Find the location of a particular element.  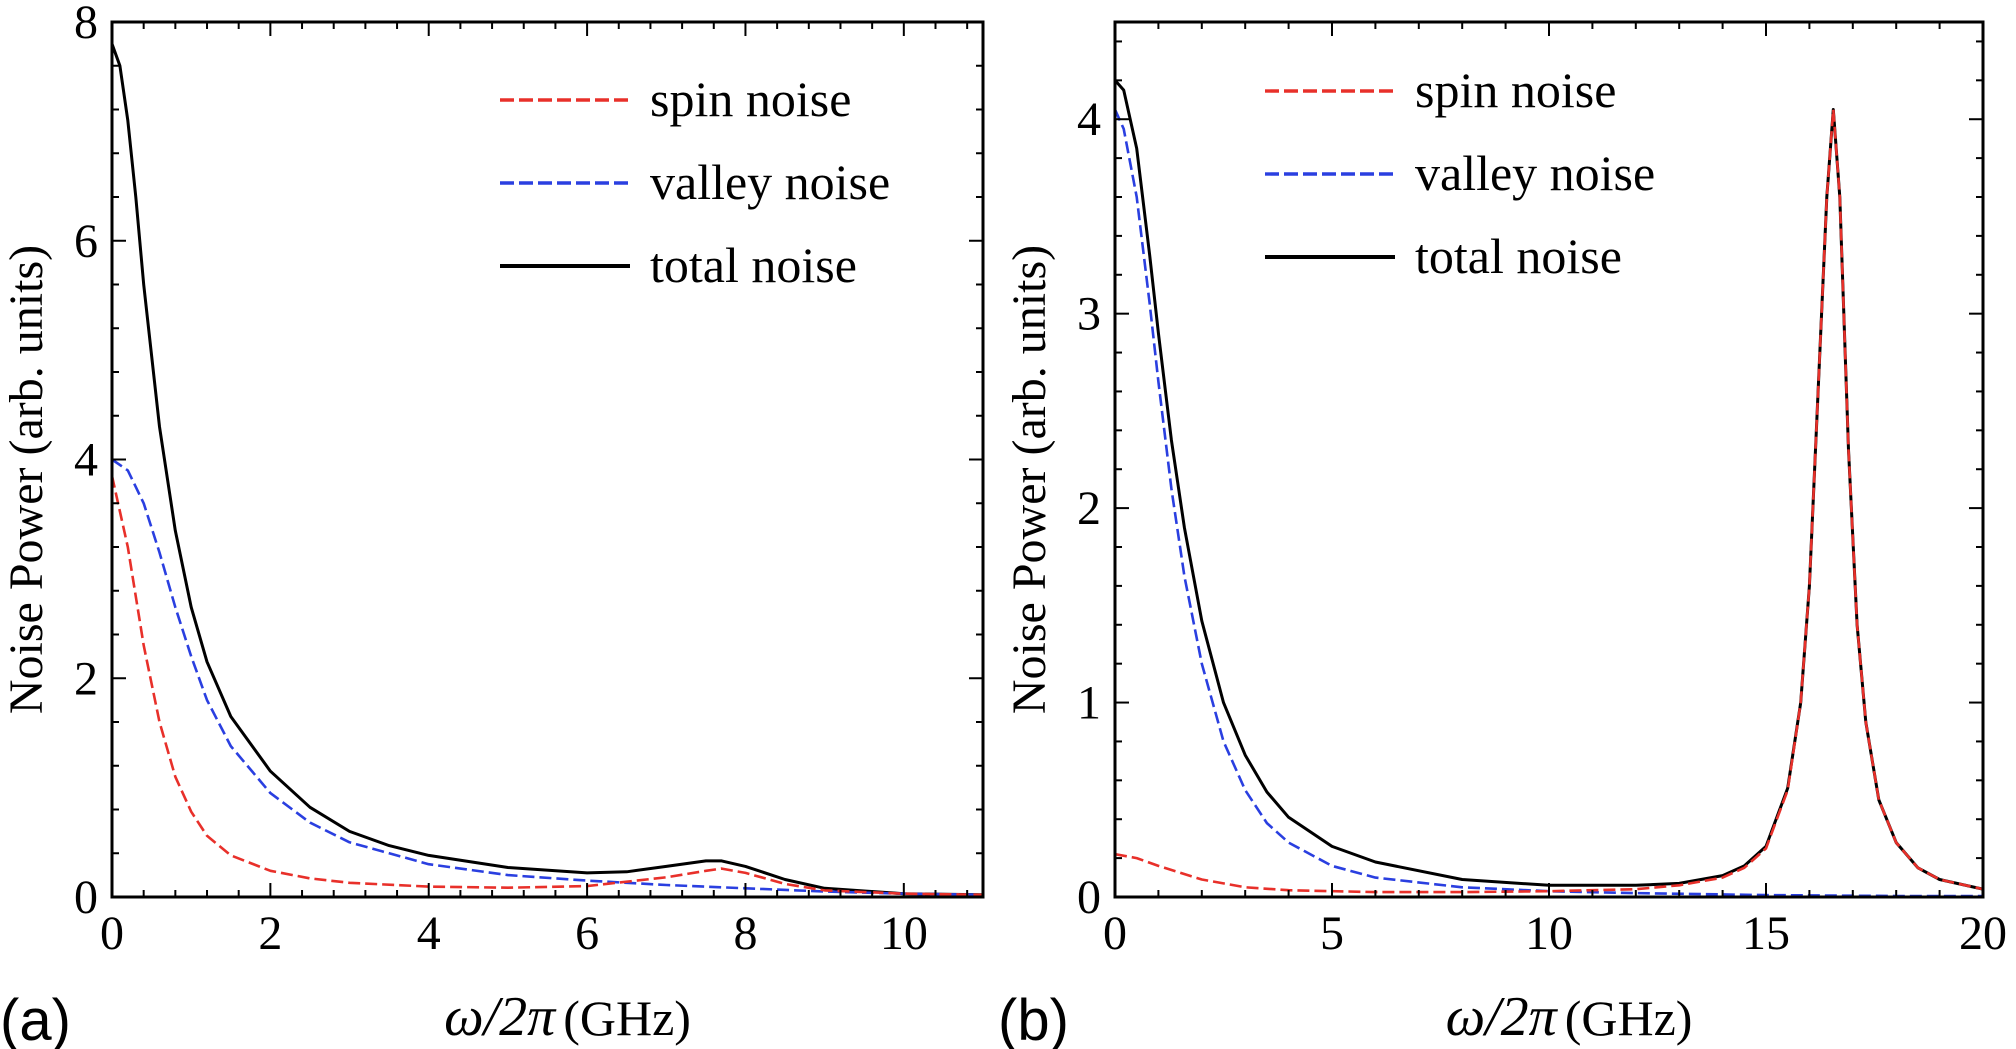

y-tick-label: 3 is located at coordinates (1089, 314).